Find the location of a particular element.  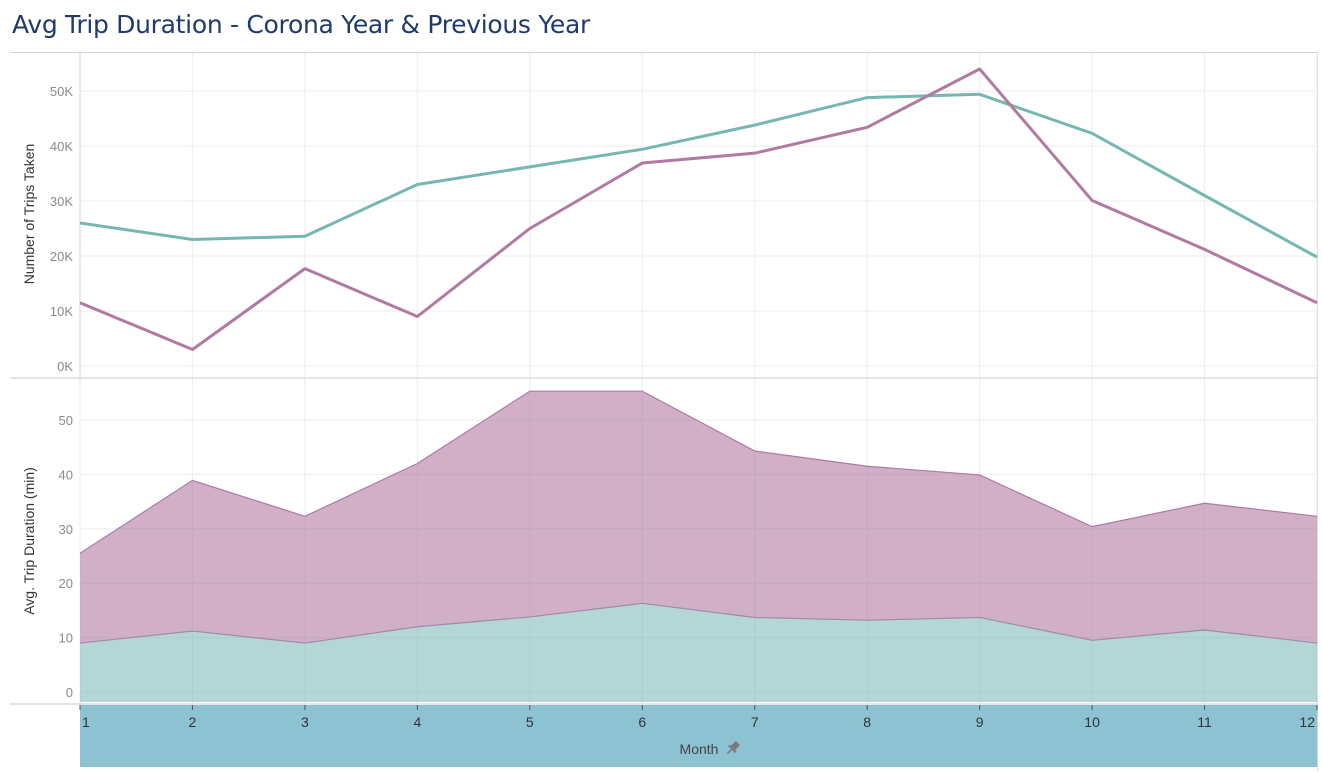

x-tick-label: 5 is located at coordinates (530, 722).